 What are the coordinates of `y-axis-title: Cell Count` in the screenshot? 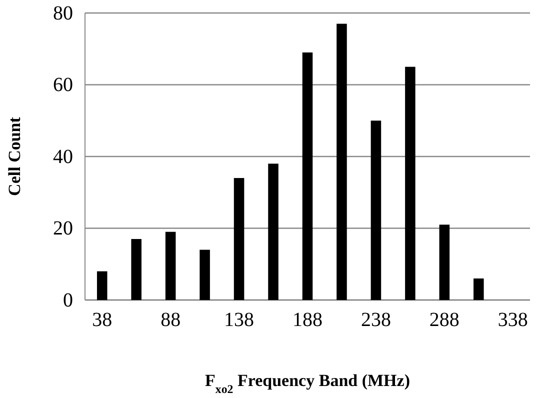 It's located at (14, 156).